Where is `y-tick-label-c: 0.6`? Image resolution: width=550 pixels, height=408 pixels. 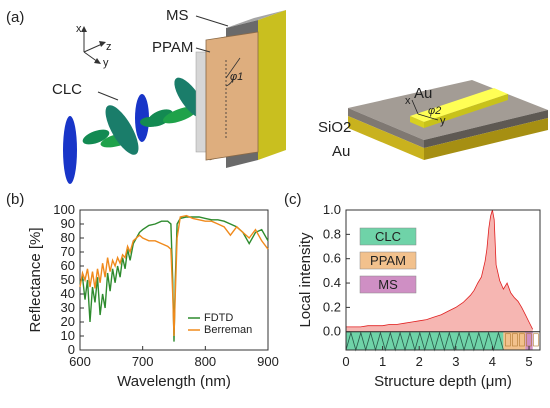
y-tick-label-c: 0.6 is located at coordinates (332, 258).